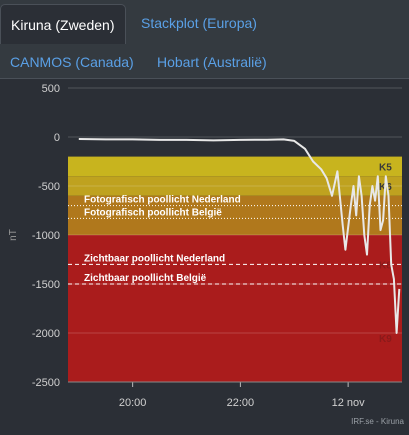 This screenshot has height=435, width=409. Describe the element at coordinates (153, 212) in the screenshot. I see `threshold-label: Fotografisch poollicht België` at that location.